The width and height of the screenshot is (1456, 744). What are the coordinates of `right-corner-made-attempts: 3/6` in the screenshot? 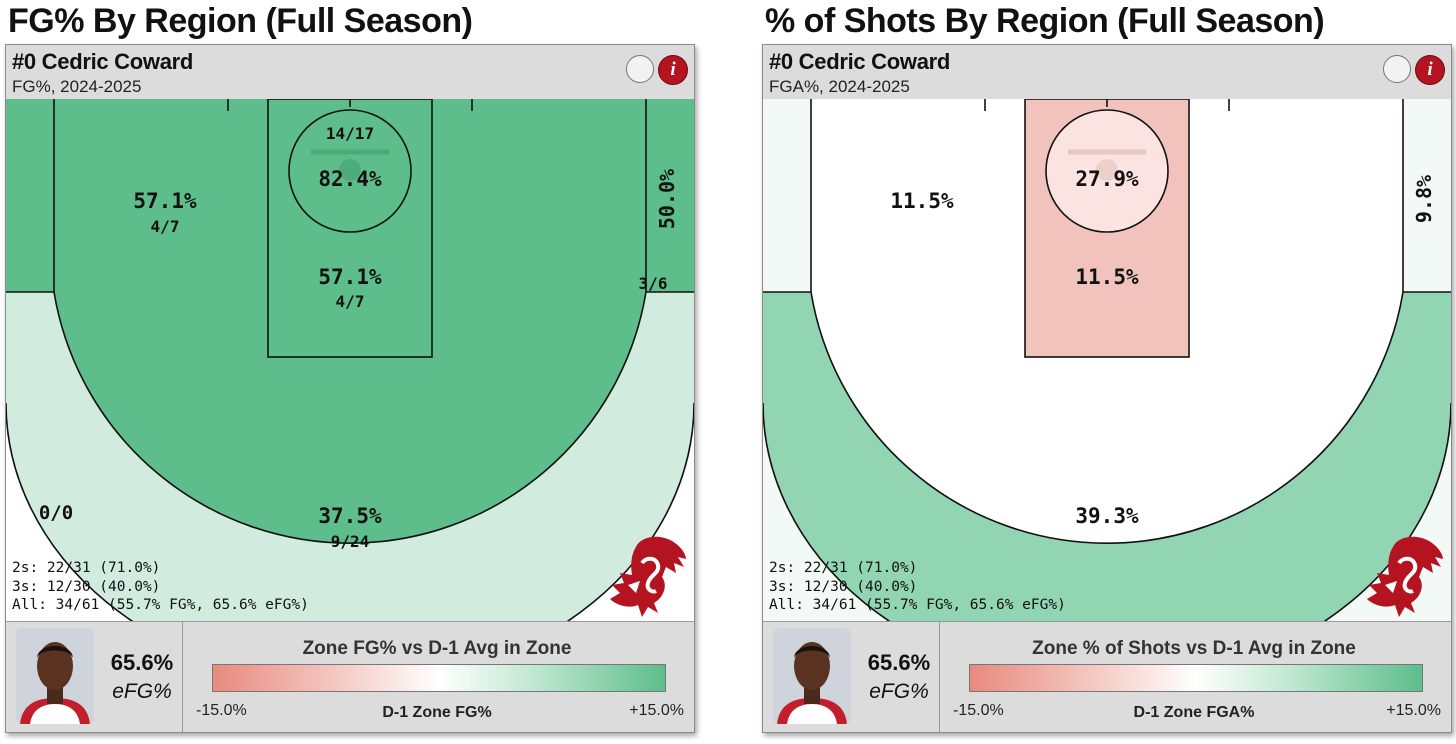 It's located at (653, 283).